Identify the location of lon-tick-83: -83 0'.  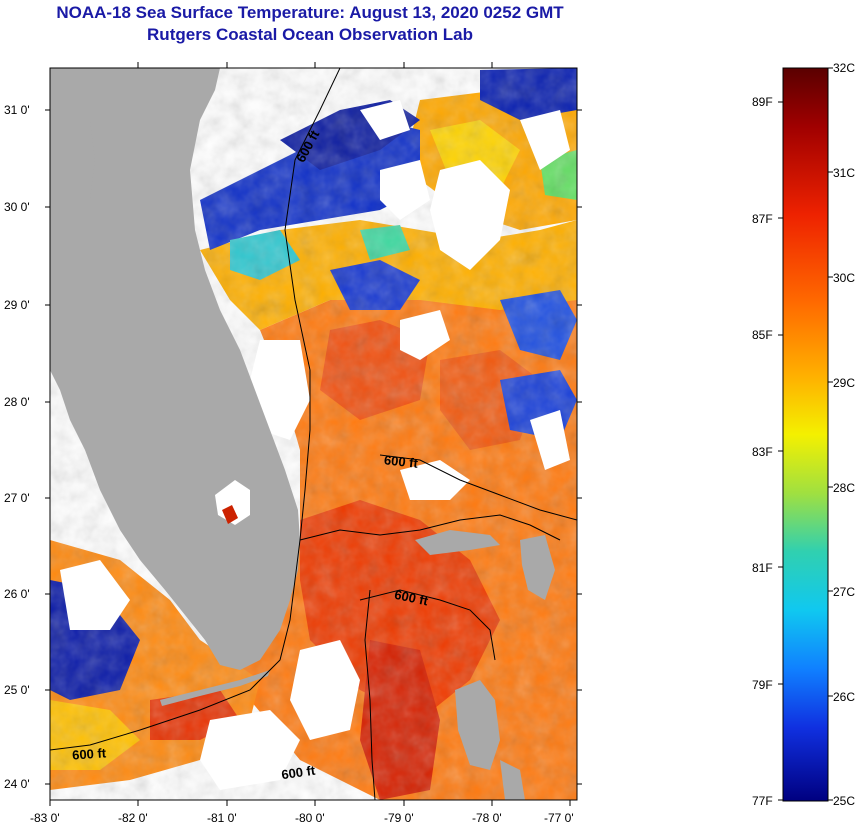
(45, 818).